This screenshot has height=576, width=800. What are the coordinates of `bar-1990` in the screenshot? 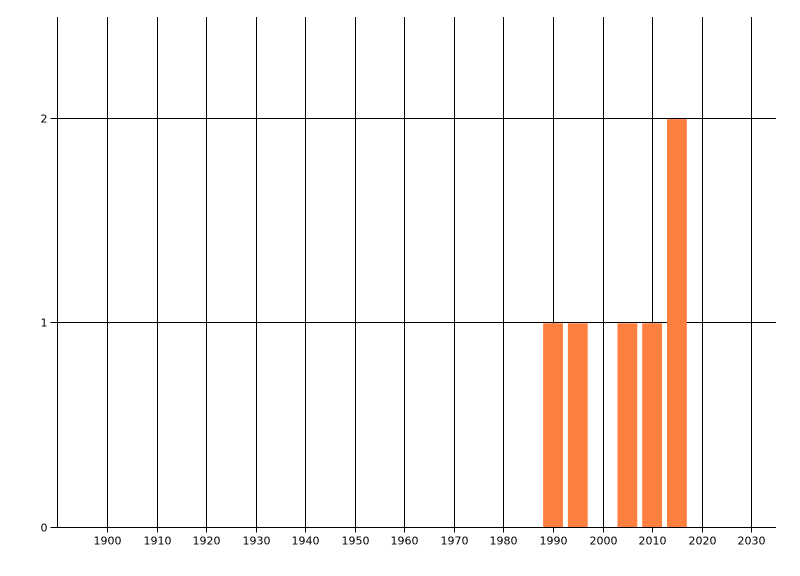 It's located at (553, 425).